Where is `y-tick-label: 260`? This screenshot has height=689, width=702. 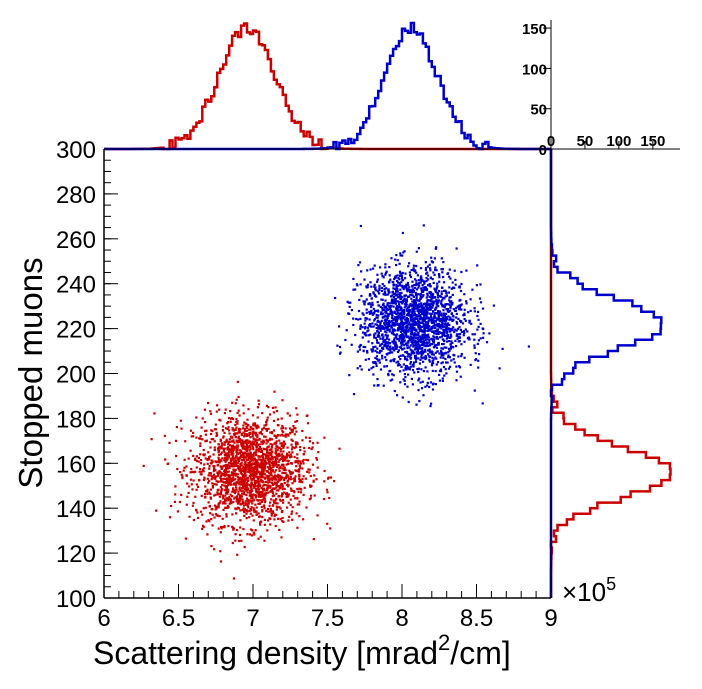 y-tick-label: 260 is located at coordinates (76, 240).